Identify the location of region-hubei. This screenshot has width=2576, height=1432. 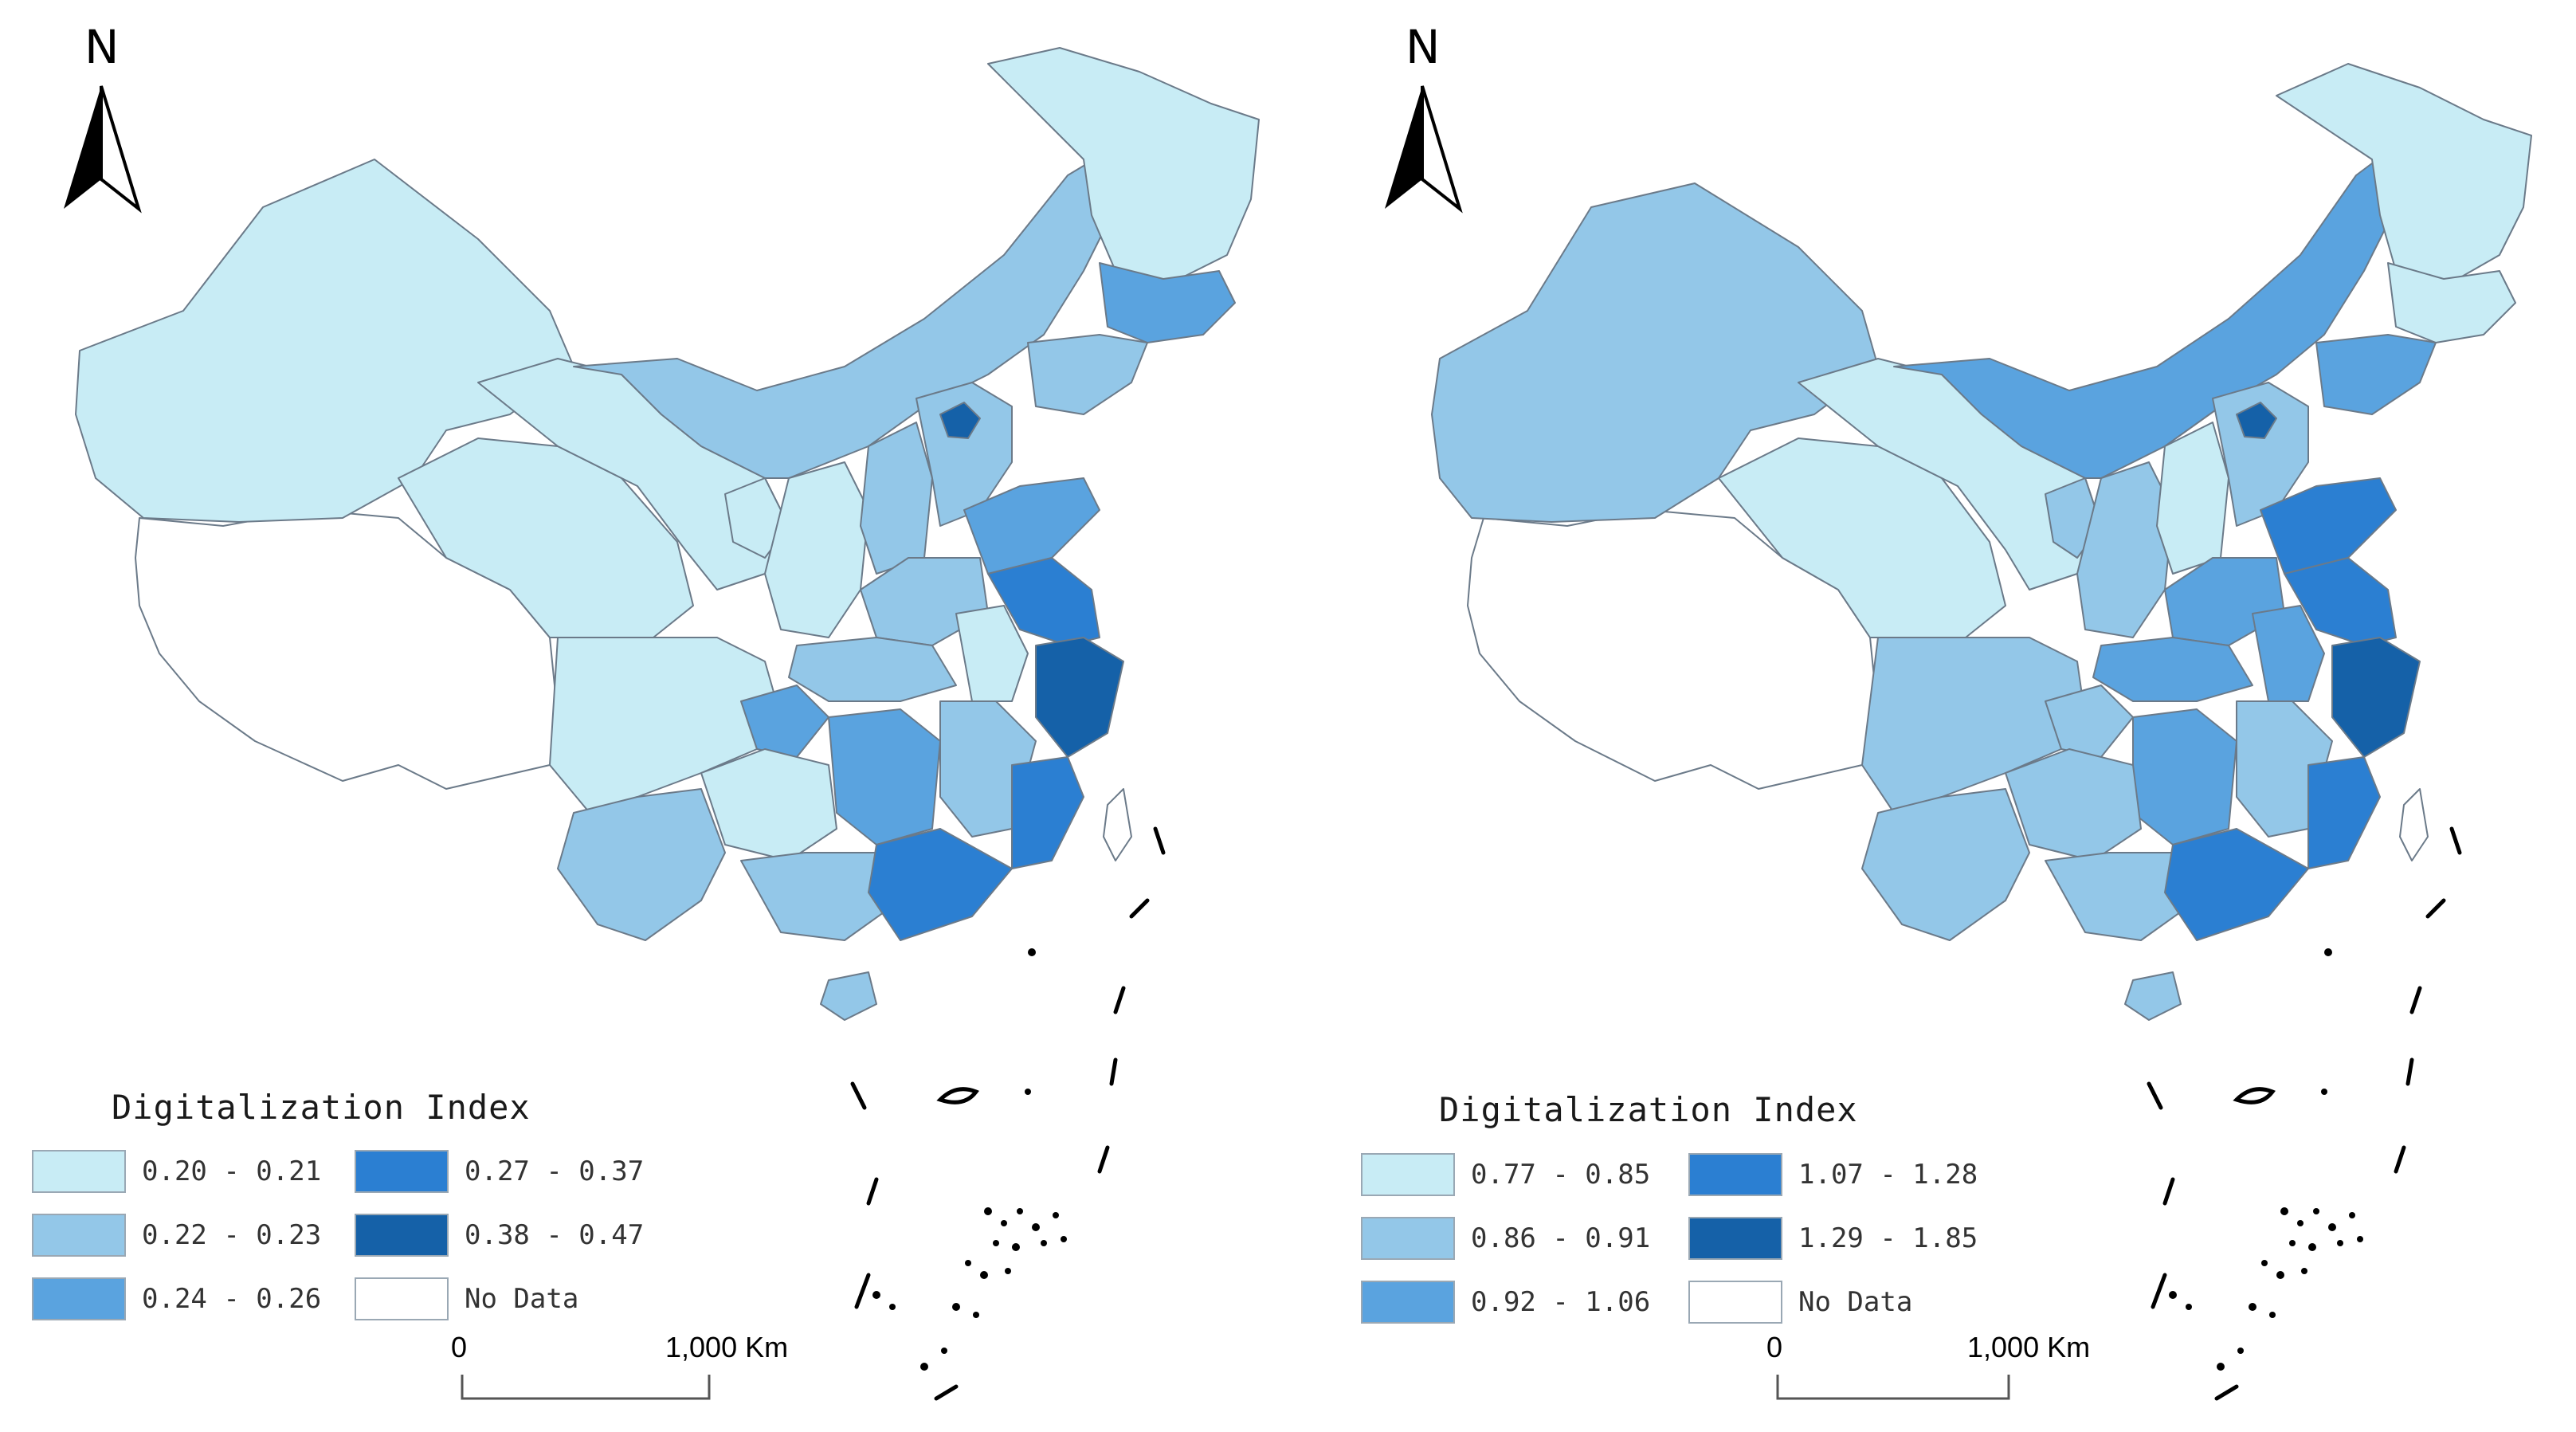
(873, 669).